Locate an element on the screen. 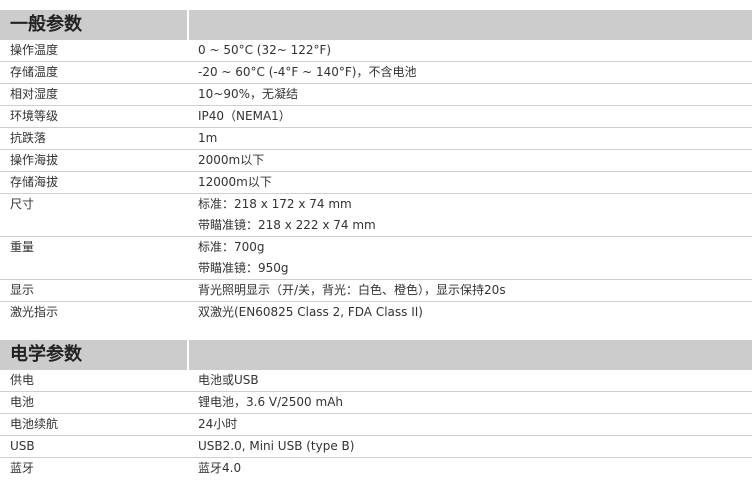 The width and height of the screenshot is (753, 481). spec-value-line: 1m is located at coordinates (208, 138).